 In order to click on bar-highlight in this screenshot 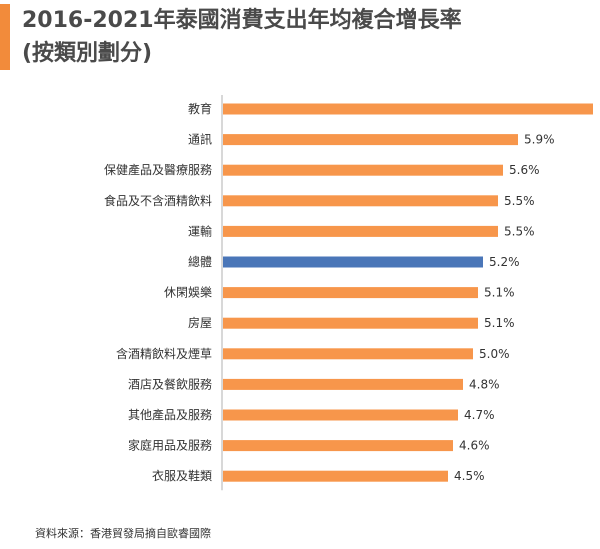, I will do `click(353, 262)`.